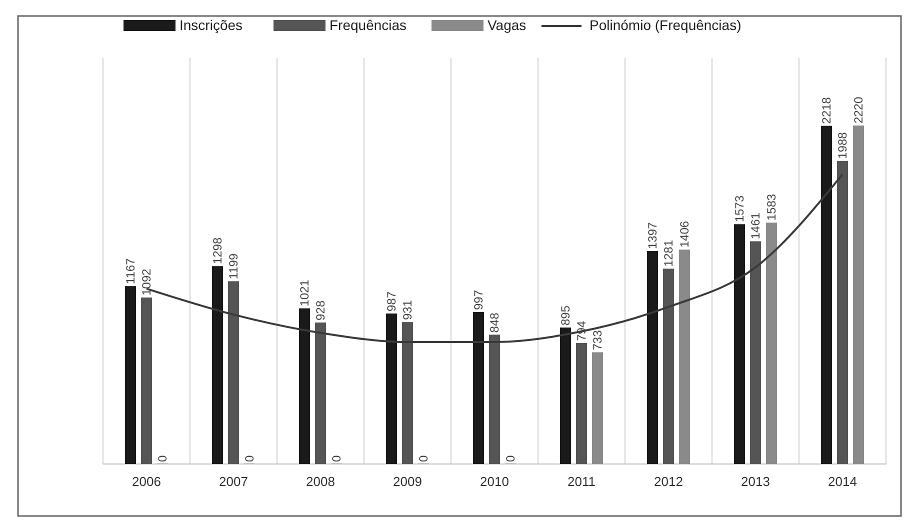 The height and width of the screenshot is (532, 919). I want to click on x-tick-label: 2014, so click(842, 481).